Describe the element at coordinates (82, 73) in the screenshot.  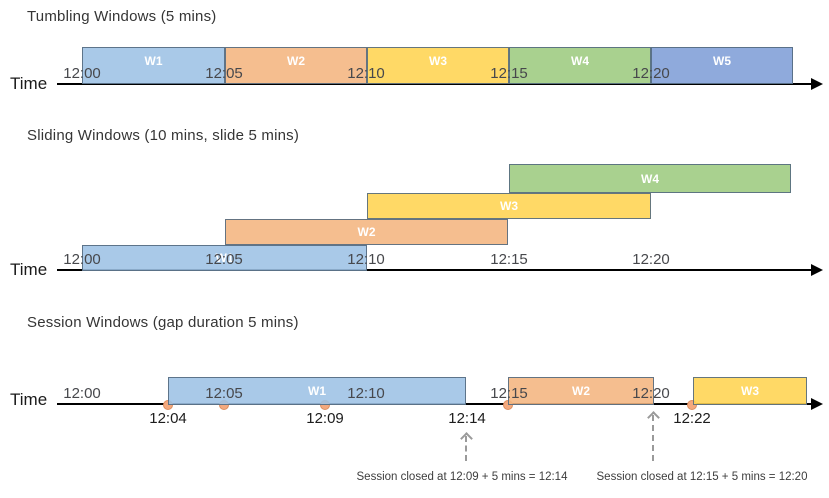
I see `tumbling-tick-12:00: 12:00` at that location.